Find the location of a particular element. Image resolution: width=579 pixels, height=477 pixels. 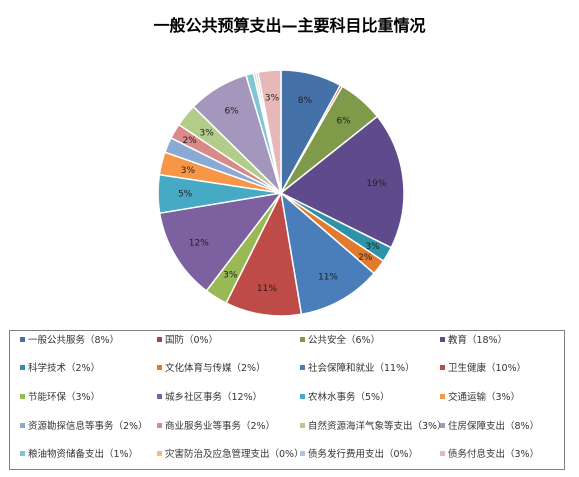

legend-entry: 城乡社区事务（12%） is located at coordinates (209, 398).